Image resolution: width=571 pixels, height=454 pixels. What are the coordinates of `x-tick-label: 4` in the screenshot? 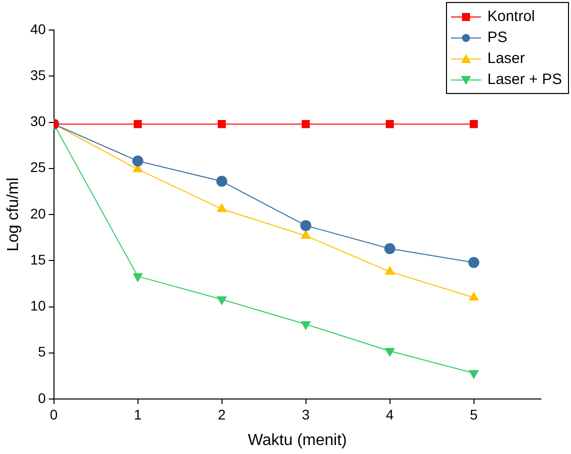 It's located at (390, 414).